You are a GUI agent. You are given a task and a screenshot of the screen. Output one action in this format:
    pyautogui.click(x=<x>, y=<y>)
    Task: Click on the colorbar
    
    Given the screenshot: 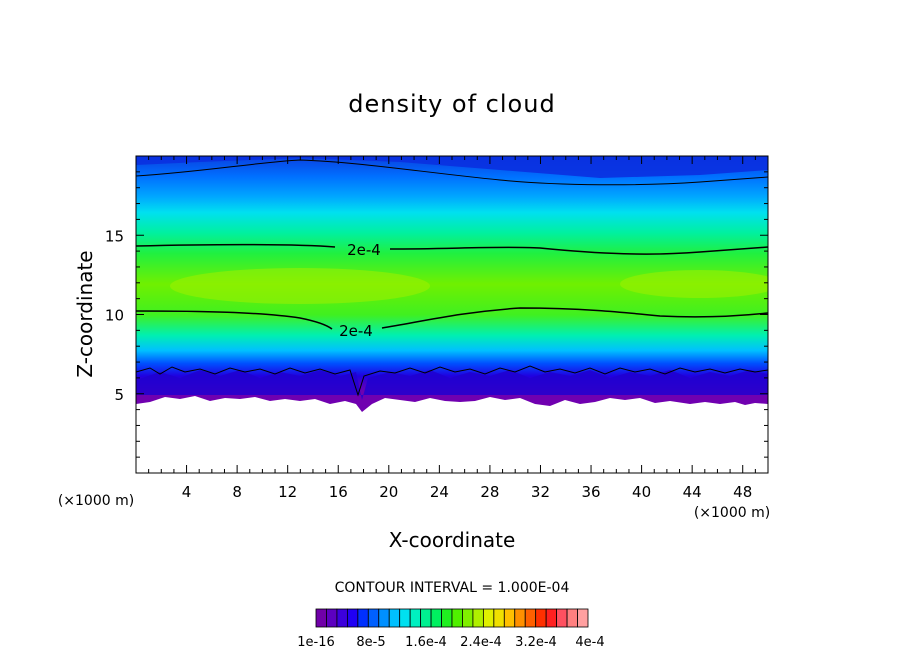 What is the action you would take?
    pyautogui.click(x=452, y=618)
    